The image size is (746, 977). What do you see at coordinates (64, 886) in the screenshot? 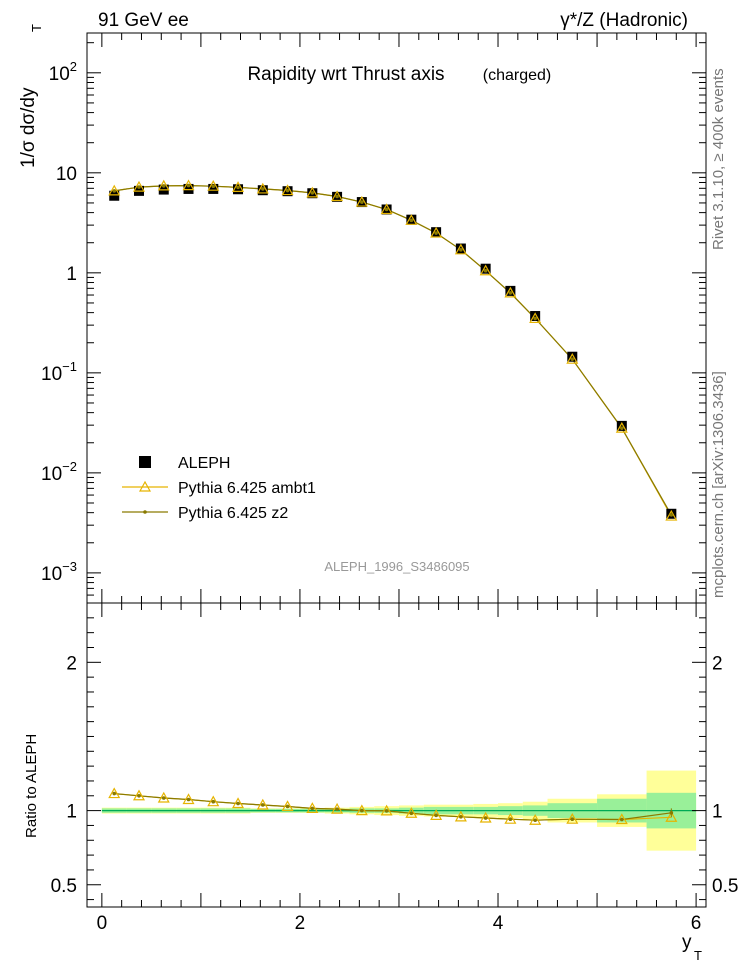
I see `ratio-y-tick-label: 0.5` at bounding box center [64, 886].